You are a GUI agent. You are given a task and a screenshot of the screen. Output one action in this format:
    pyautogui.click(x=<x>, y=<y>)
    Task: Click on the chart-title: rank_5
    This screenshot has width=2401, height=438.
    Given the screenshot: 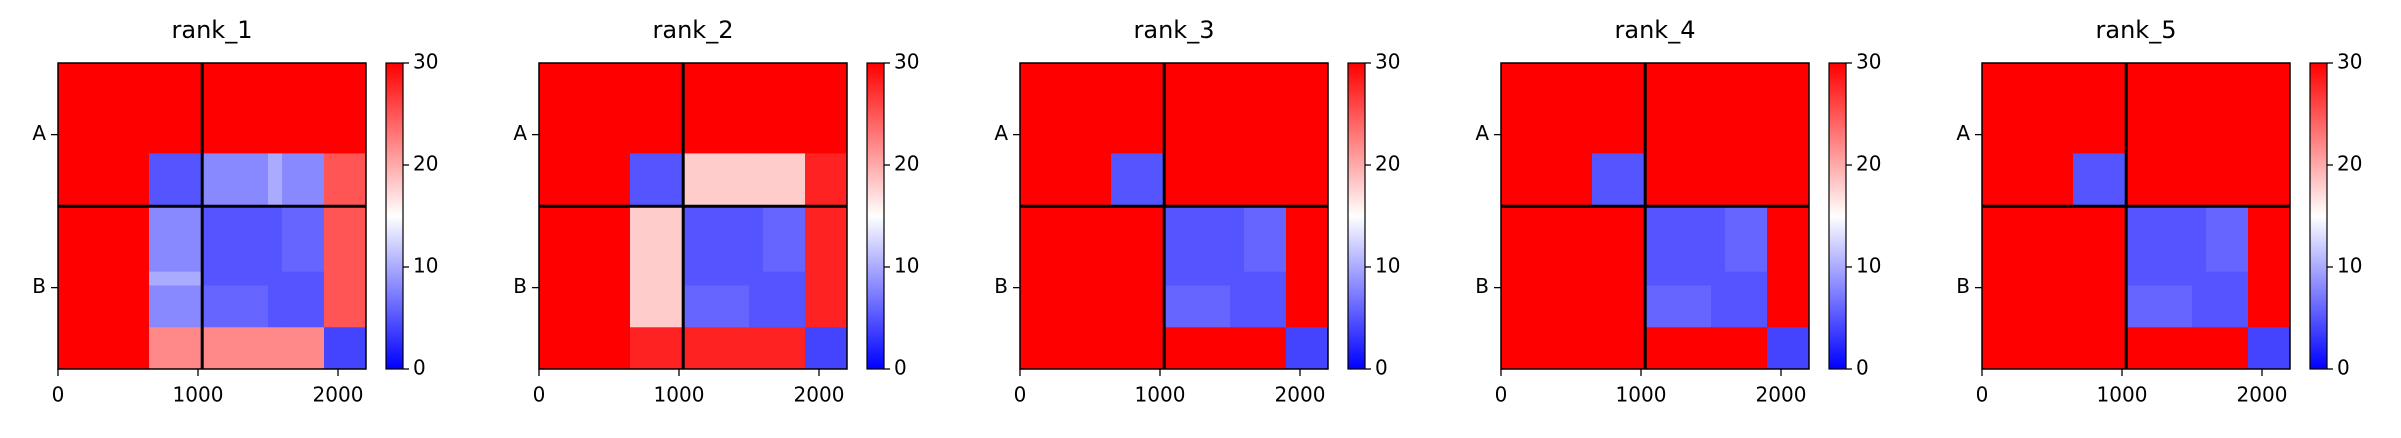 What is the action you would take?
    pyautogui.click(x=2136, y=30)
    